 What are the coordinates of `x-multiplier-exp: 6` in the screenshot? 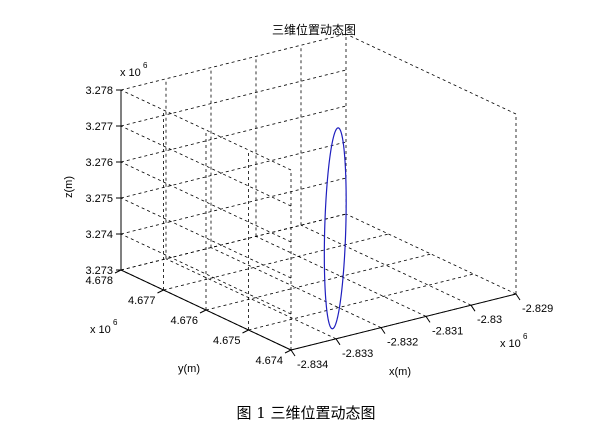 It's located at (525, 336).